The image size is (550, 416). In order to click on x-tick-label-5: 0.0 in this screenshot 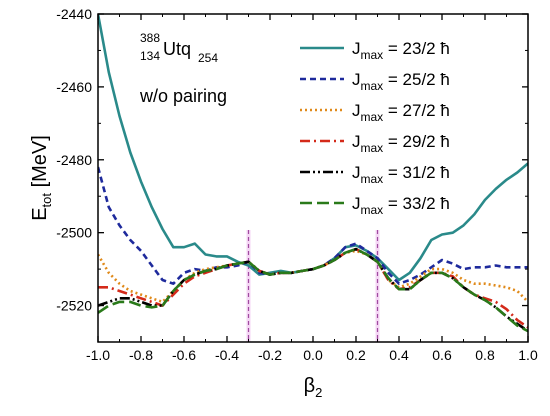, I will do `click(313, 355)`.